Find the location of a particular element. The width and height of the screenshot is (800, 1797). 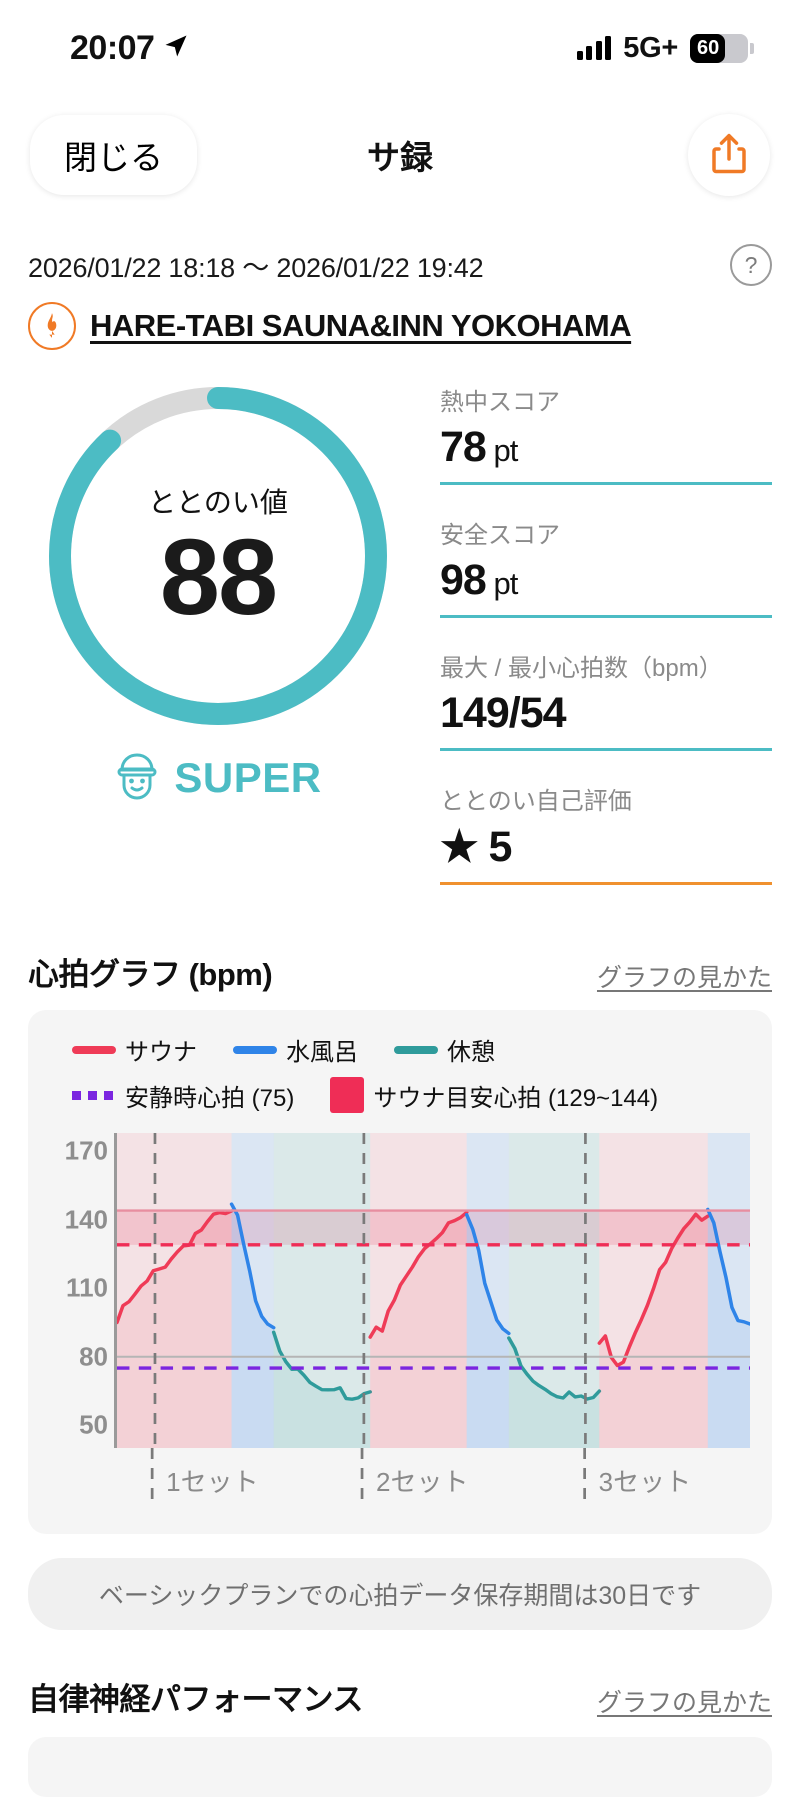

legend-item-rest: 休憩 is located at coordinates (444, 1049).